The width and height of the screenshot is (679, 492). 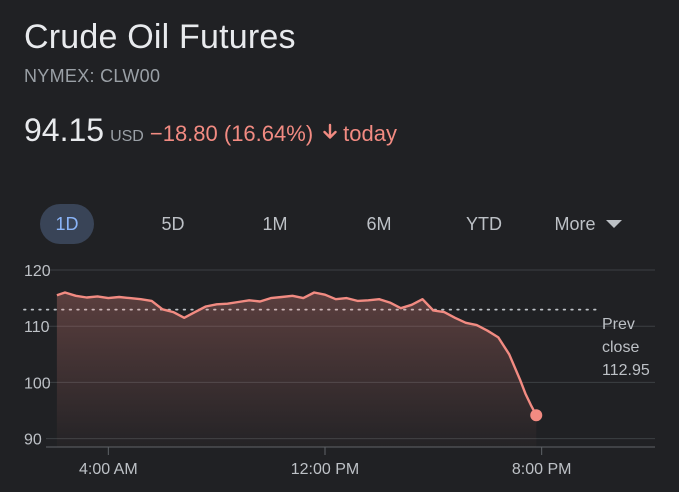 What do you see at coordinates (37, 383) in the screenshot?
I see `y-tick-label: 100` at bounding box center [37, 383].